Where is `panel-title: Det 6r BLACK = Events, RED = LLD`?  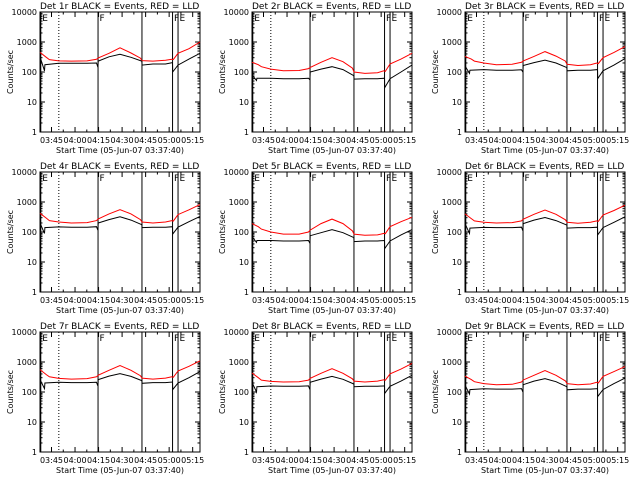 panel-title: Det 6r BLACK = Events, RED = LLD is located at coordinates (544, 167).